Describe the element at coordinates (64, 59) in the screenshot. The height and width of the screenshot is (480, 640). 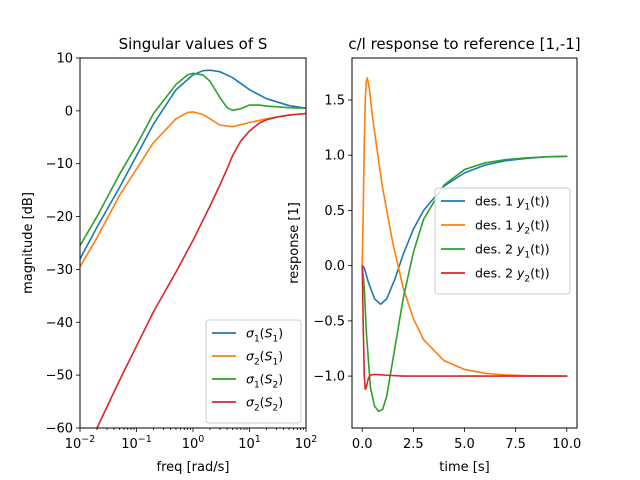
I see `y-tick-label: 10` at that location.